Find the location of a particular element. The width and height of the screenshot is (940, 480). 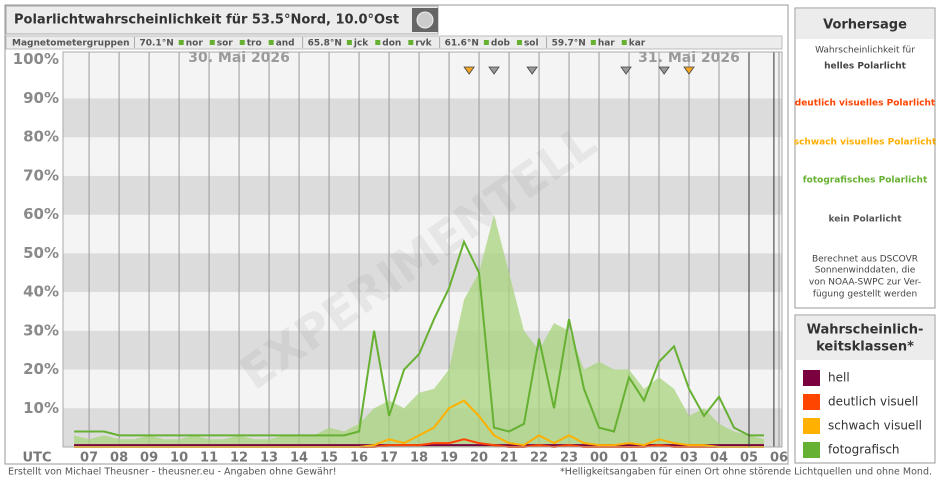

latitude: 61.6°N is located at coordinates (462, 44).